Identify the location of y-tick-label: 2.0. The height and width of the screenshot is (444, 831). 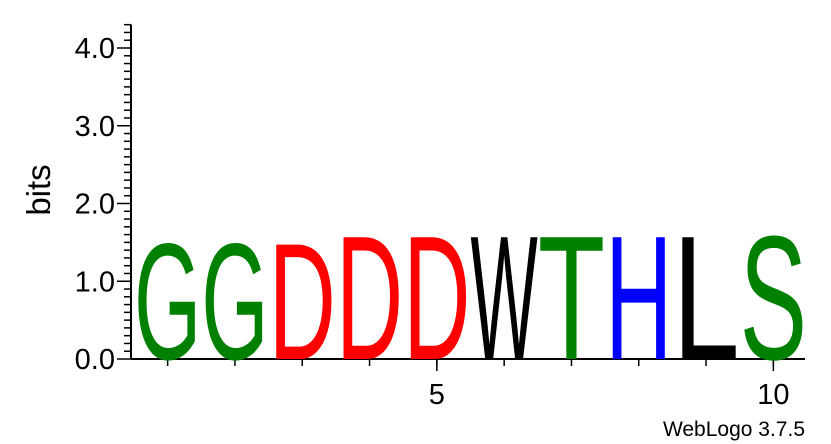
(95, 205).